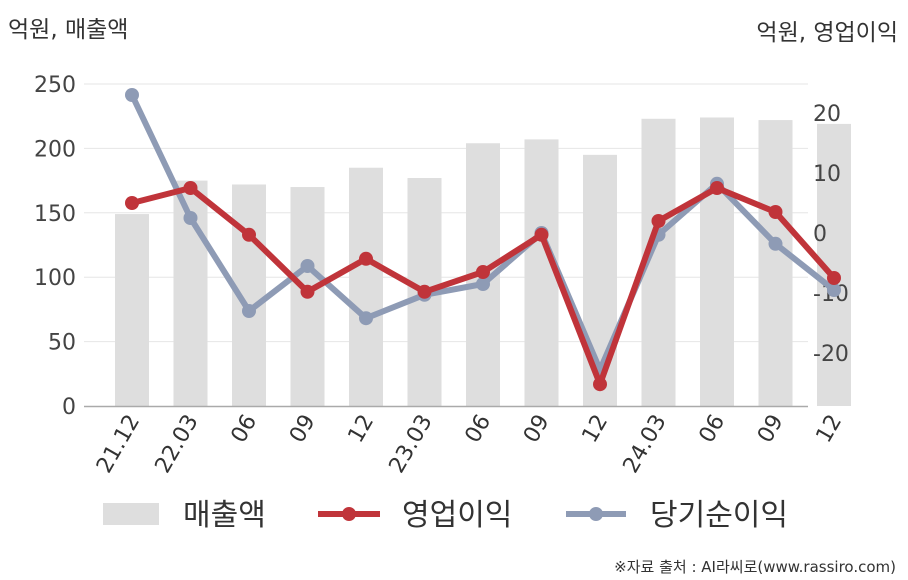  I want to click on legend-label-net-income: 당기순이익, so click(719, 515).